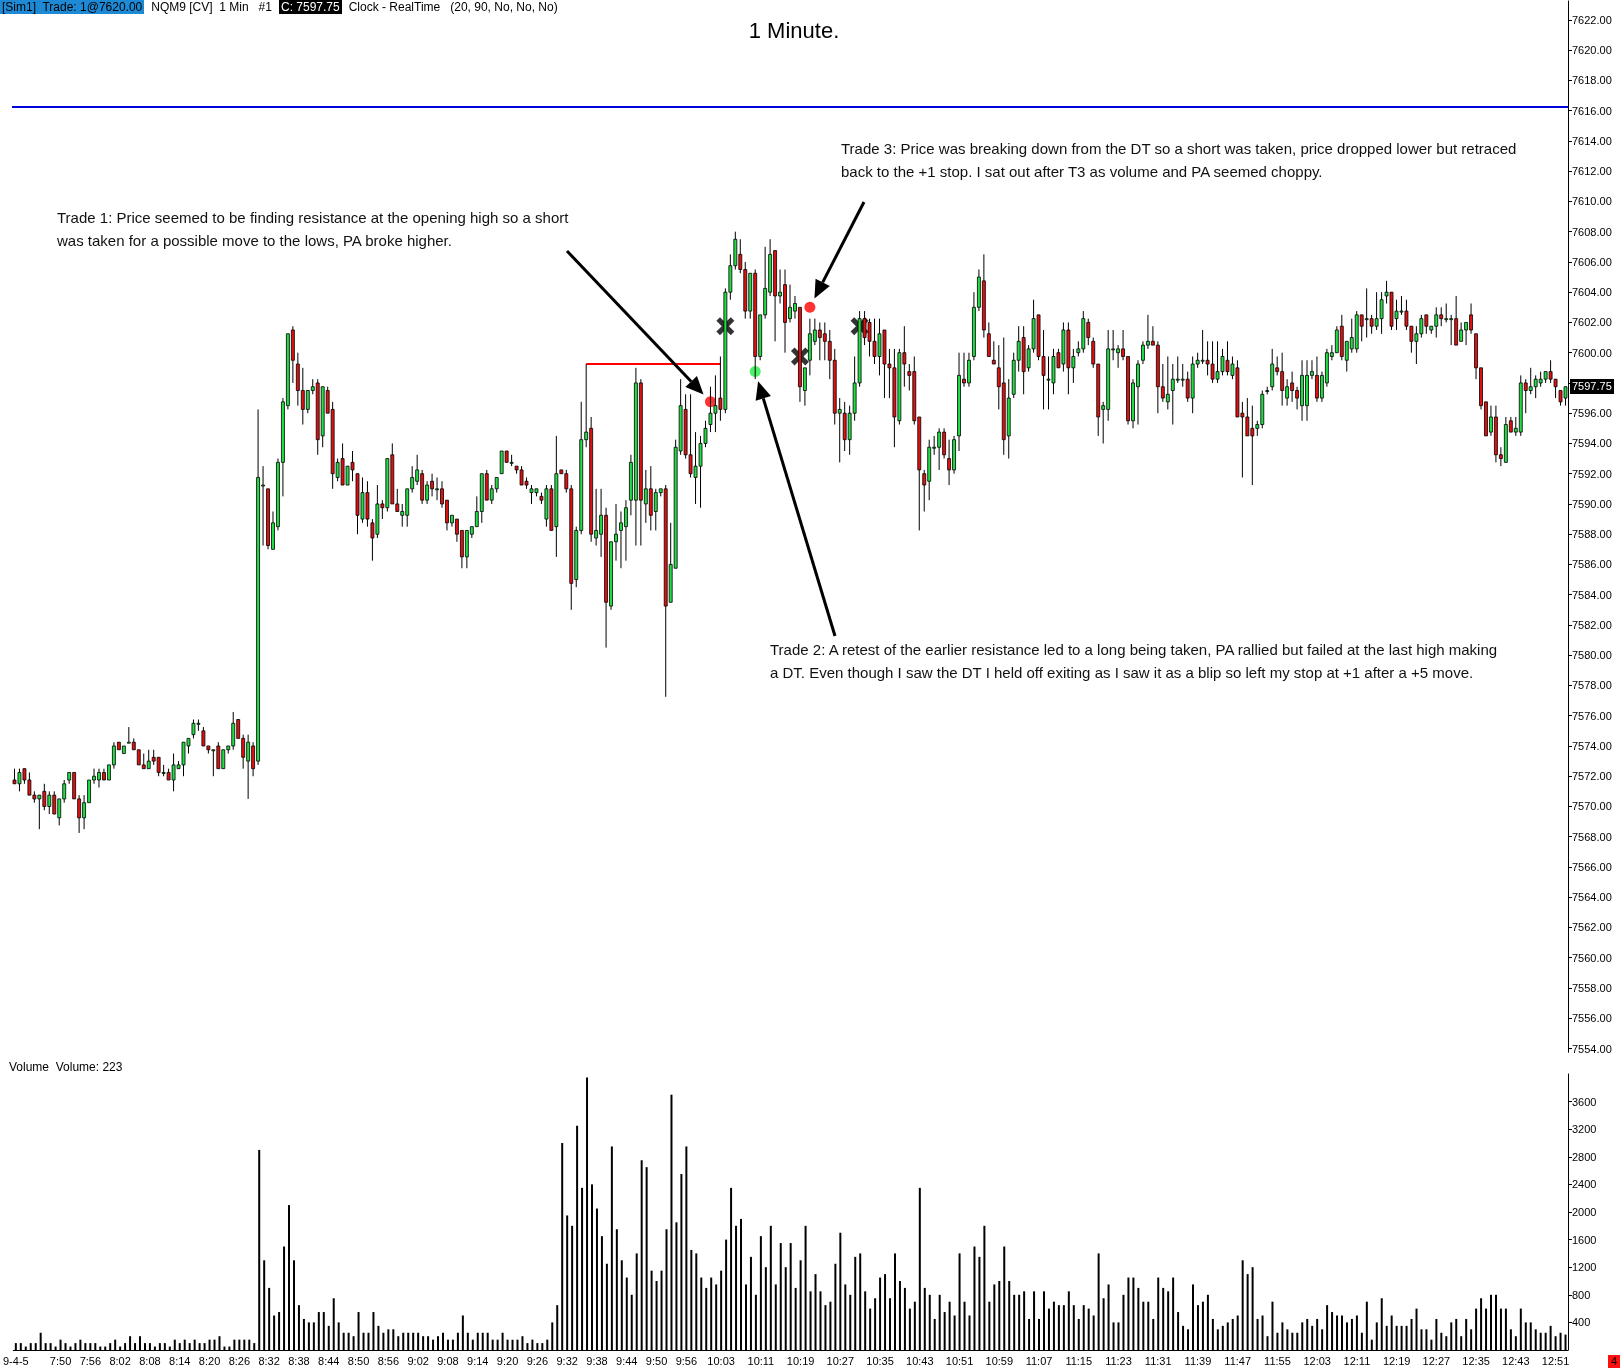 This screenshot has height=1370, width=1622. Describe the element at coordinates (1198, 1360) in the screenshot. I see `x-tick-label: 11:39` at that location.